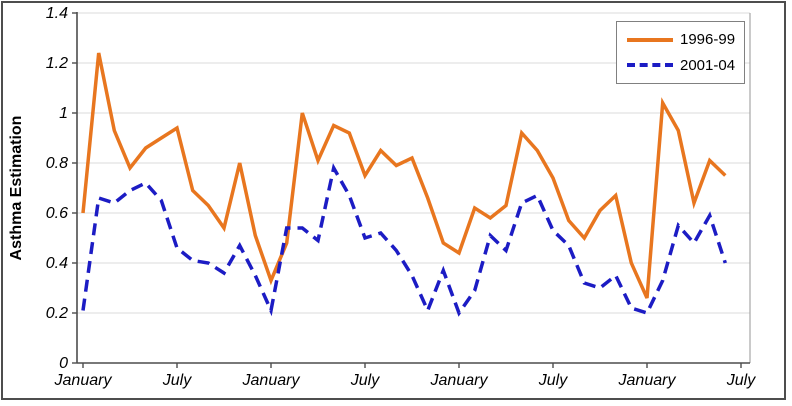 This screenshot has height=406, width=792. What do you see at coordinates (708, 40) in the screenshot?
I see `legend-label: 1996-99` at bounding box center [708, 40].